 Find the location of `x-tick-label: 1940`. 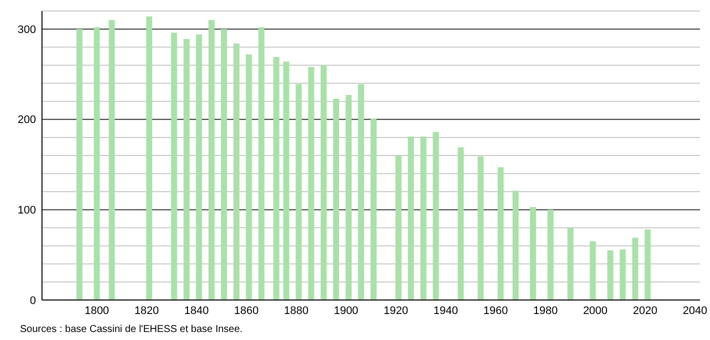

x-tick-label: 1940 is located at coordinates (446, 311).